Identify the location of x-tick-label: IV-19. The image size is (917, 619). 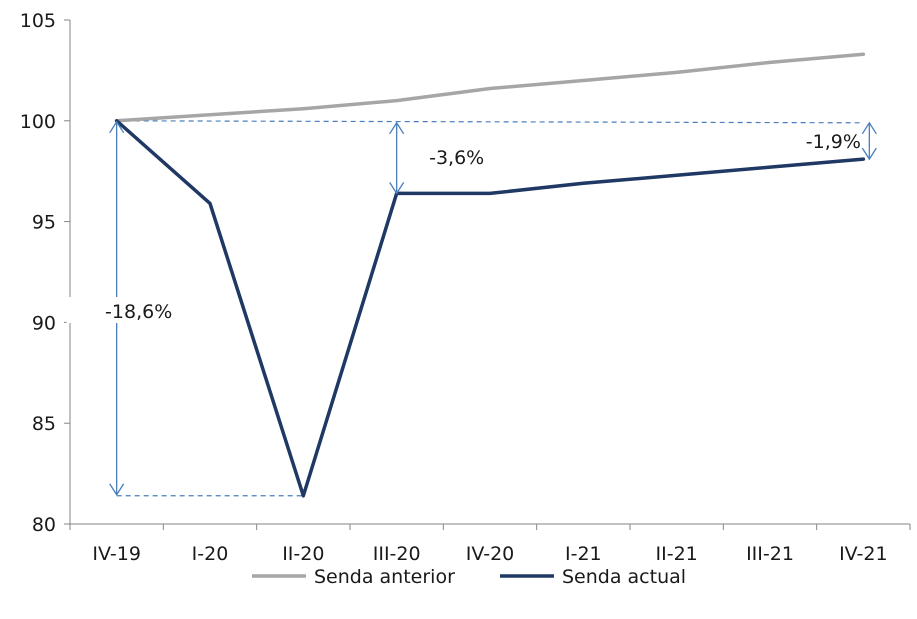
(116, 554).